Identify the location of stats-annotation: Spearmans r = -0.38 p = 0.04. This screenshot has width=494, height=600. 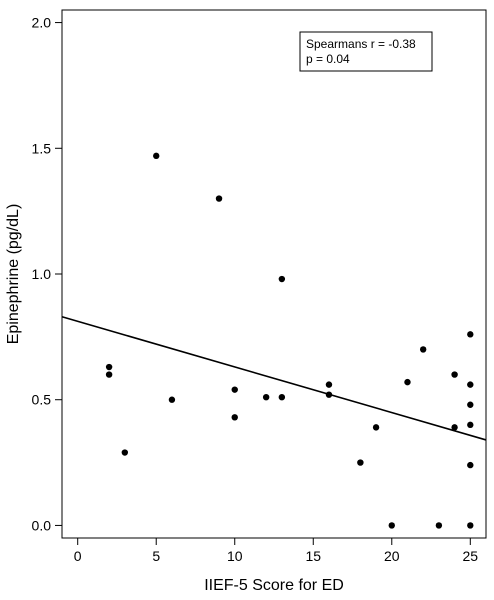
(366, 51).